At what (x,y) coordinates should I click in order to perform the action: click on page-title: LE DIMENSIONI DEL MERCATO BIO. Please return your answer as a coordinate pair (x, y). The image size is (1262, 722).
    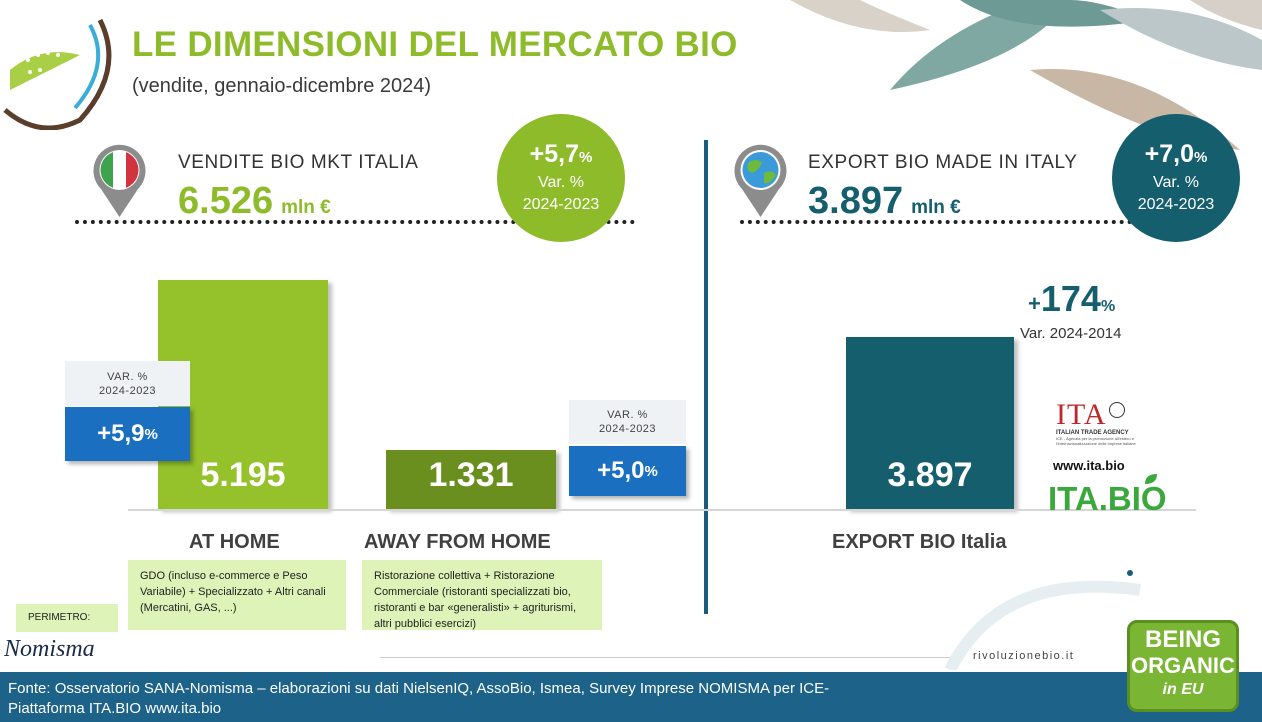
    Looking at the image, I should click on (435, 44).